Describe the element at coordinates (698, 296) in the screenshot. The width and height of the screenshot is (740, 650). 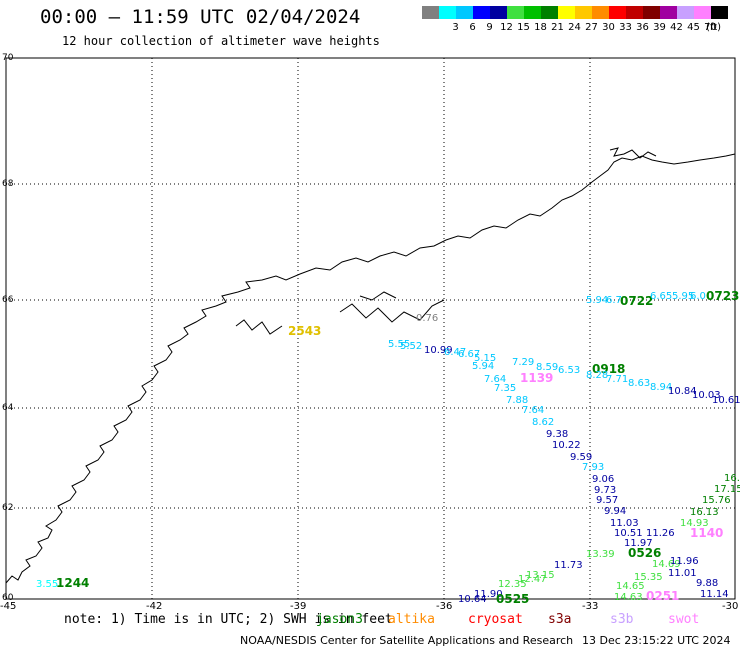
I see `wave-height-label: 6.0` at that location.